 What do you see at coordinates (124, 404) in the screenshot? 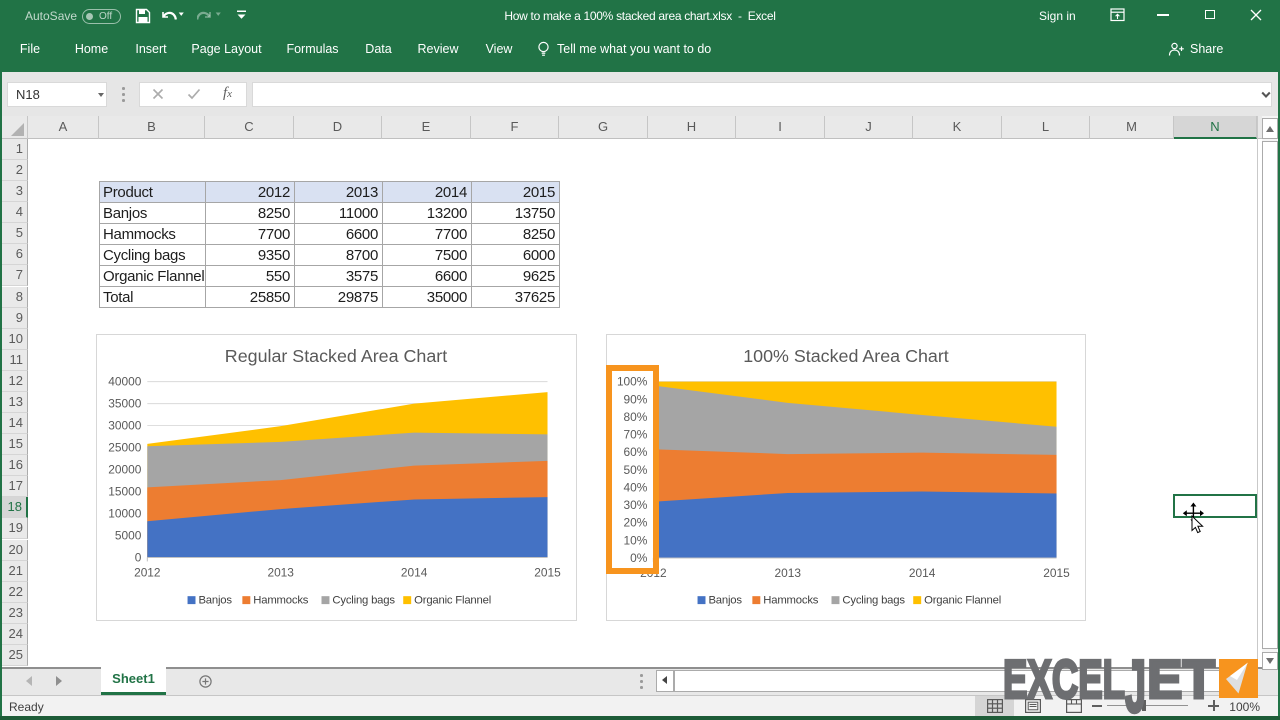
I see `svg-text: 35000` at bounding box center [124, 404].